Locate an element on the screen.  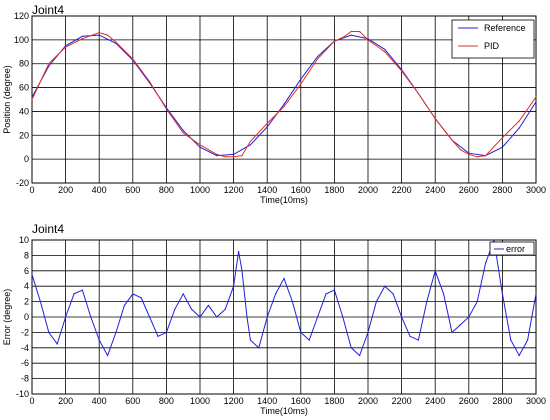
y-axis-label: Error (degree) is located at coordinates (7, 317).